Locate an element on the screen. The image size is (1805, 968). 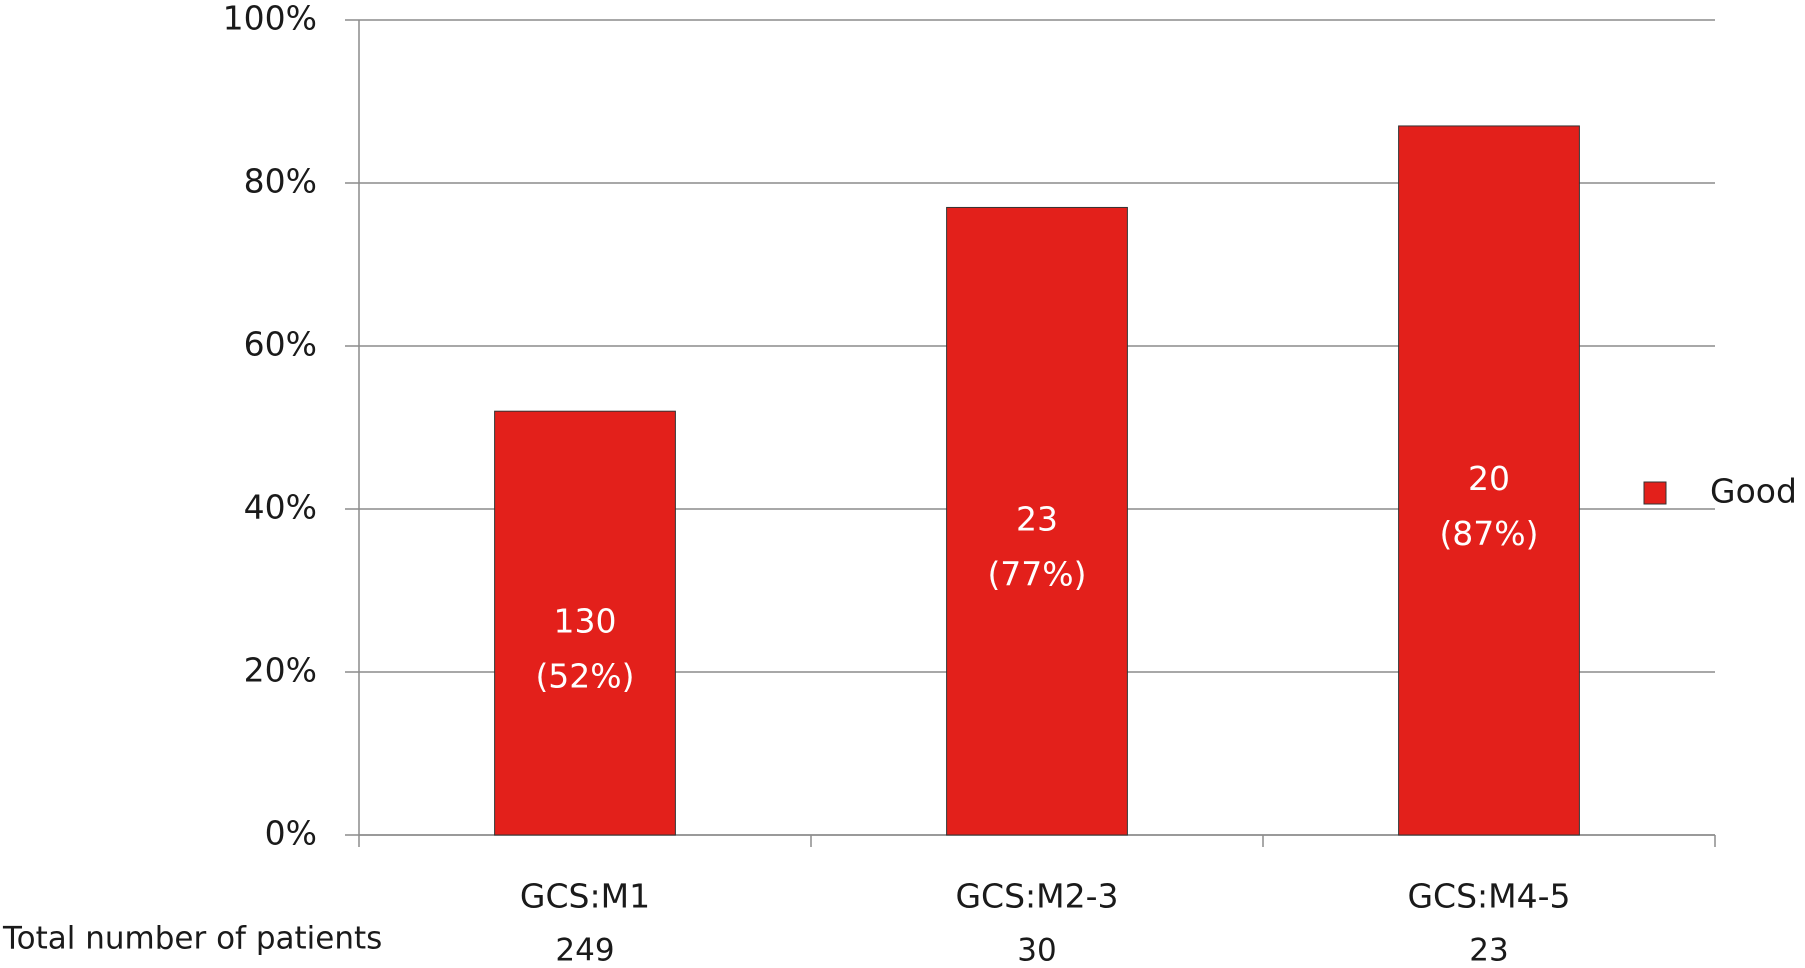
totals-label: Total number of patients is located at coordinates (192, 939).